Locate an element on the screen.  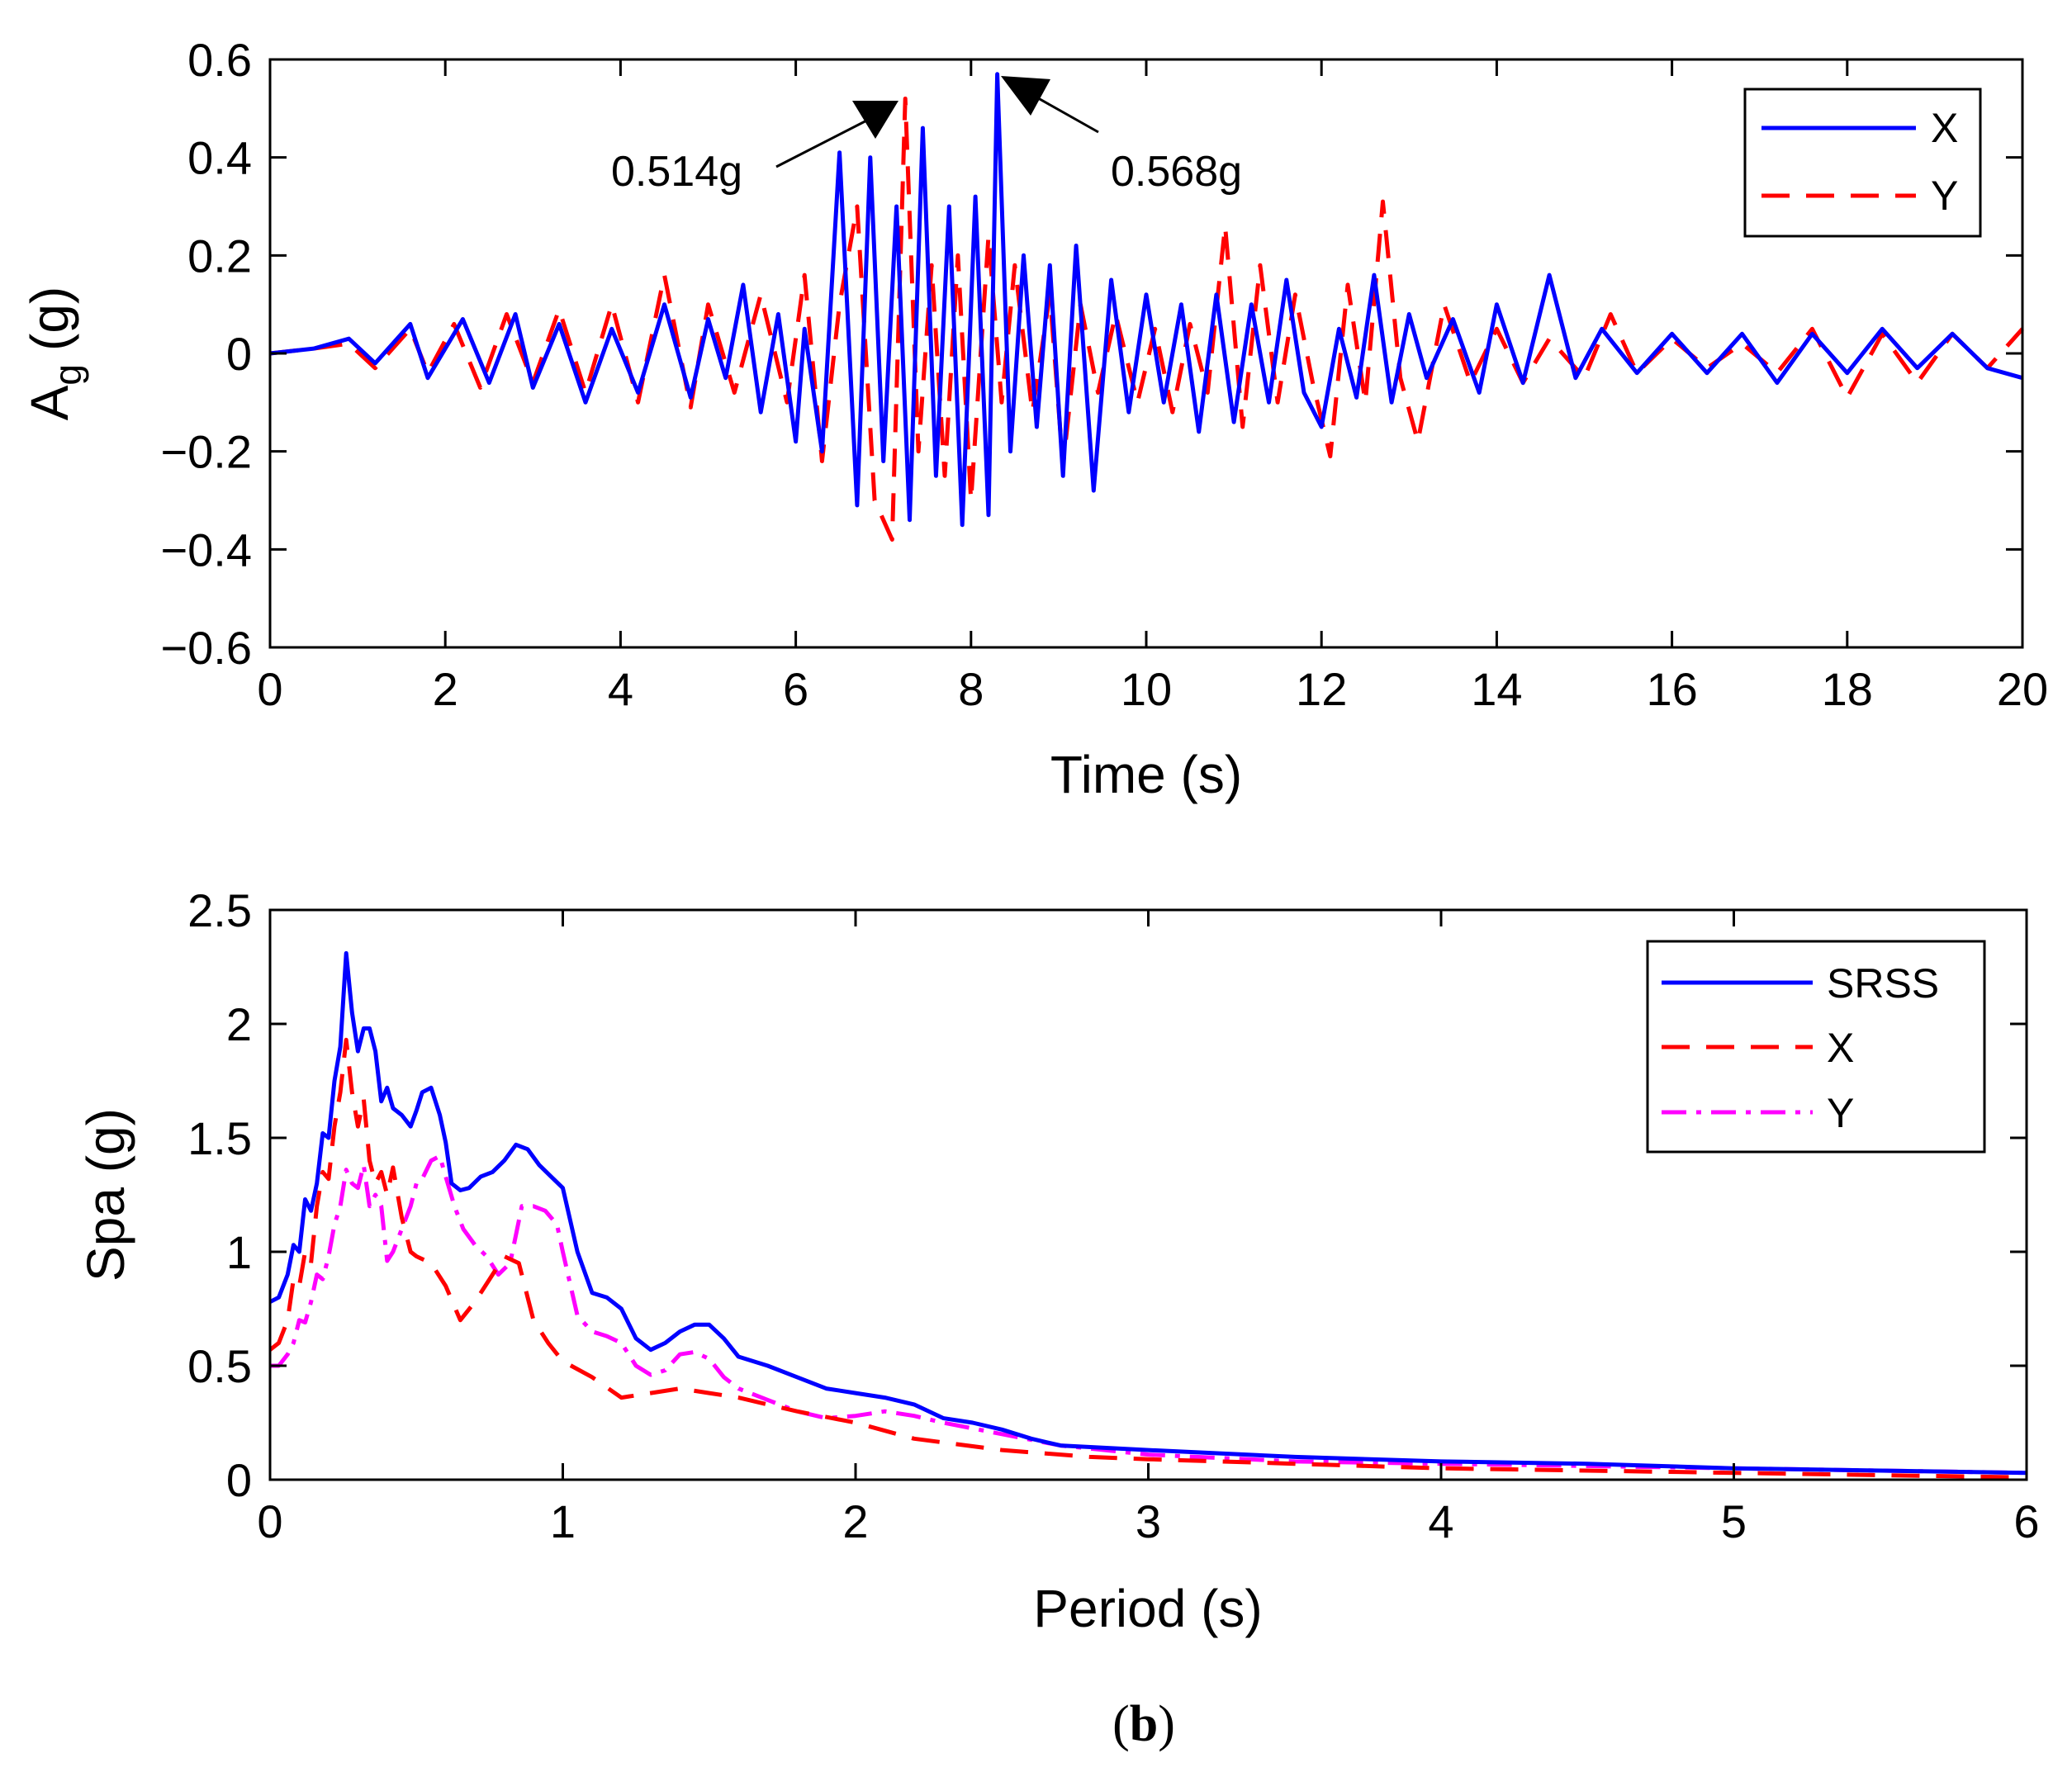
chart0-ytick-label: −0.6 is located at coordinates (206, 648).